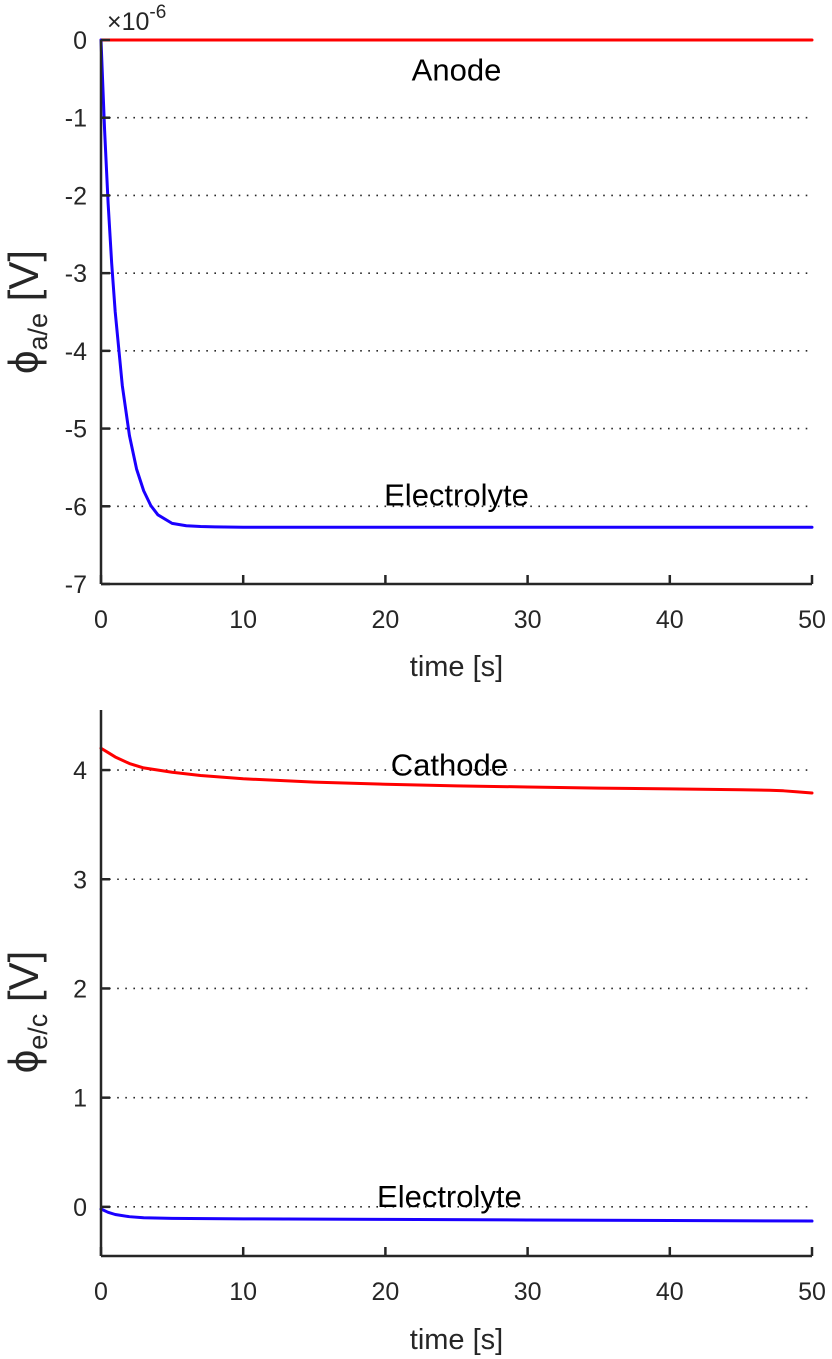 Image resolution: width=832 pixels, height=1359 pixels. What do you see at coordinates (80, 771) in the screenshot?
I see `y-tick-label: 4` at bounding box center [80, 771].